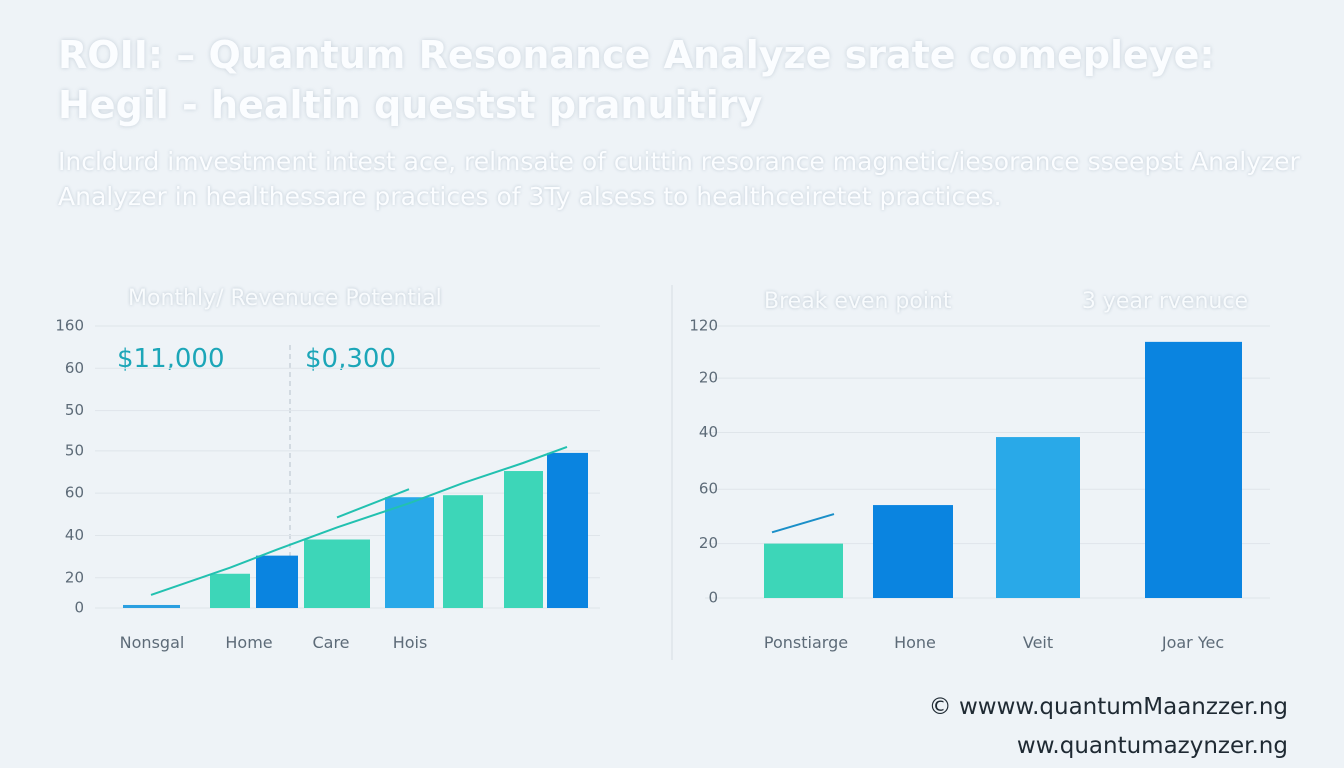 The width and height of the screenshot is (1344, 768). What do you see at coordinates (152, 642) in the screenshot?
I see `x-tick-label: Nonsgal` at bounding box center [152, 642].